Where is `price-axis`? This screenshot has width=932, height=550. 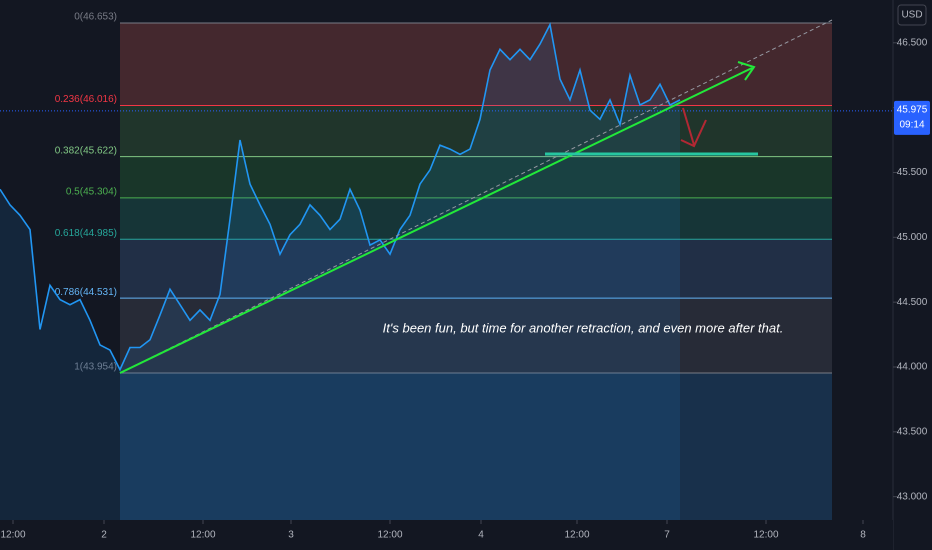 price-axis is located at coordinates (912, 275).